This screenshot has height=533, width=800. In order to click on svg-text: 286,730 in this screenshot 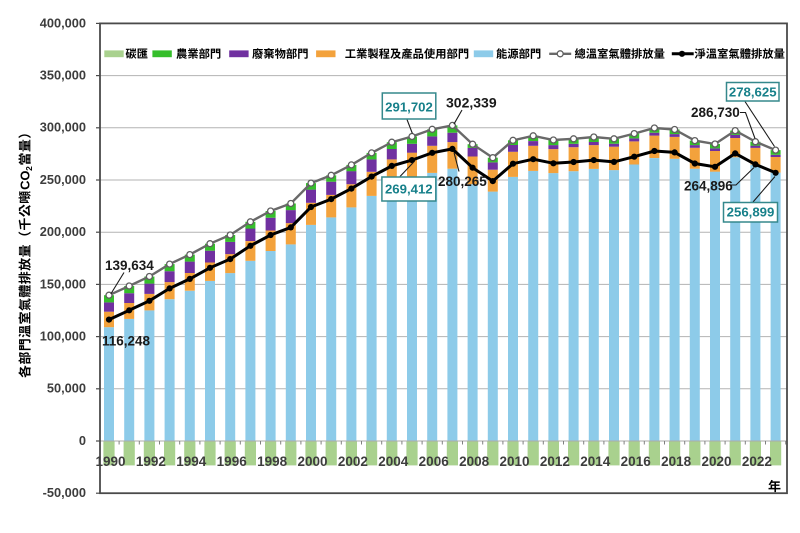, I will do `click(715, 112)`.